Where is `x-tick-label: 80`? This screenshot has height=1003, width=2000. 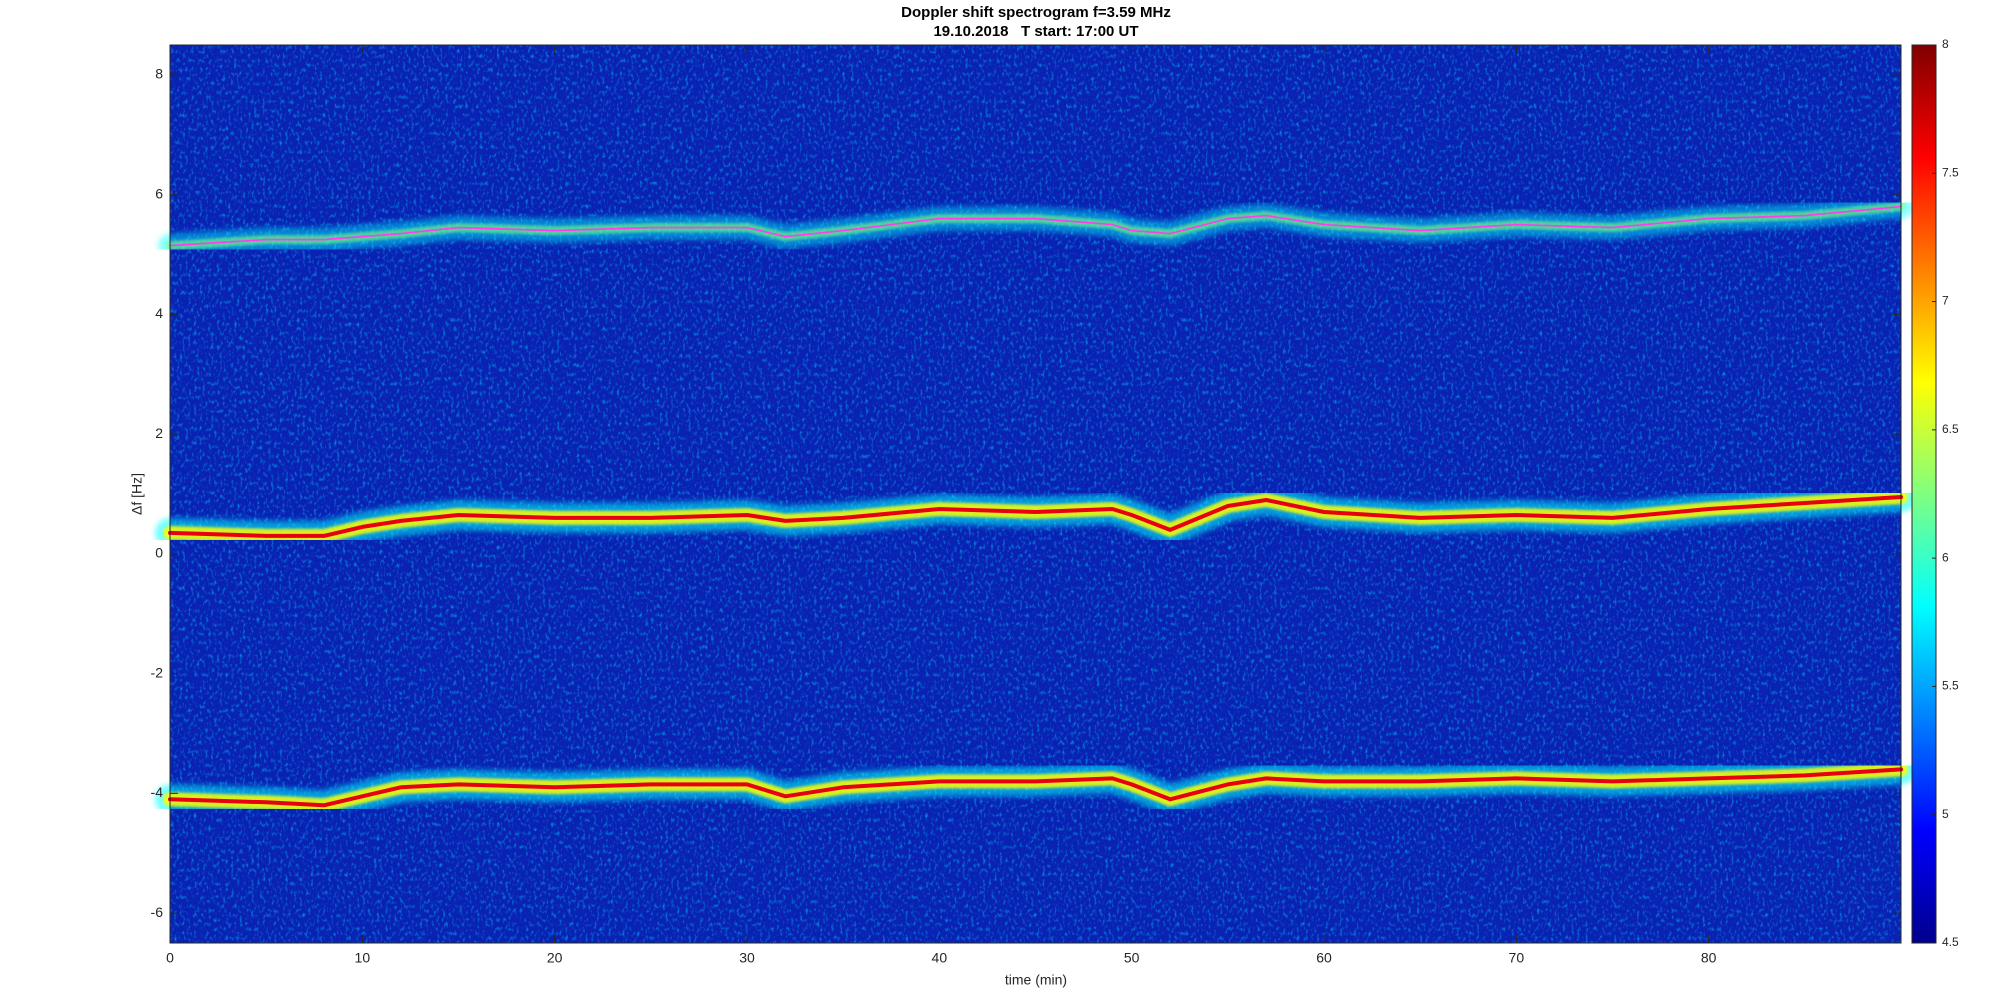
x-tick-label: 80 is located at coordinates (1709, 958).